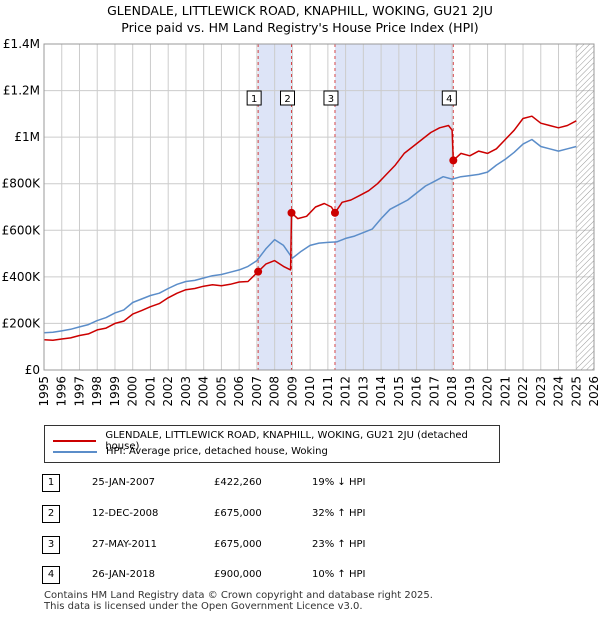  What do you see at coordinates (21, 44) in the screenshot?
I see `y-tick-label: £1.4M` at bounding box center [21, 44].